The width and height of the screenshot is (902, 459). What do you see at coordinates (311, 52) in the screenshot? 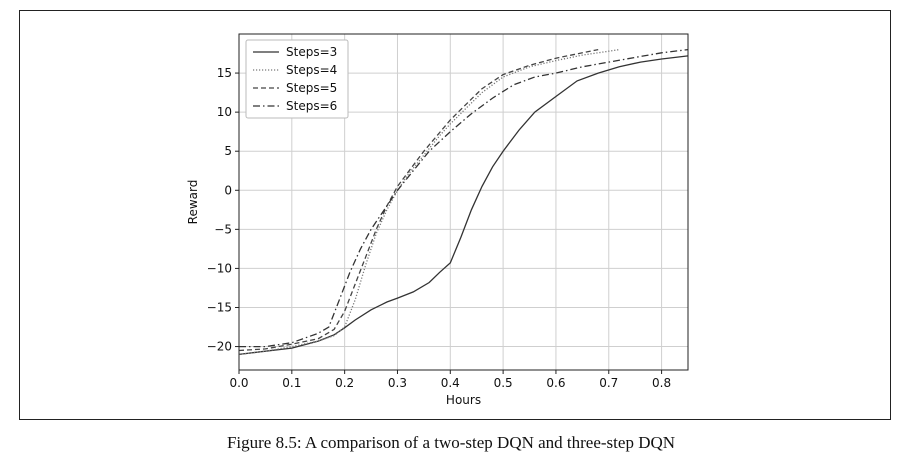
I see `legend-label: Steps=3` at bounding box center [311, 52].